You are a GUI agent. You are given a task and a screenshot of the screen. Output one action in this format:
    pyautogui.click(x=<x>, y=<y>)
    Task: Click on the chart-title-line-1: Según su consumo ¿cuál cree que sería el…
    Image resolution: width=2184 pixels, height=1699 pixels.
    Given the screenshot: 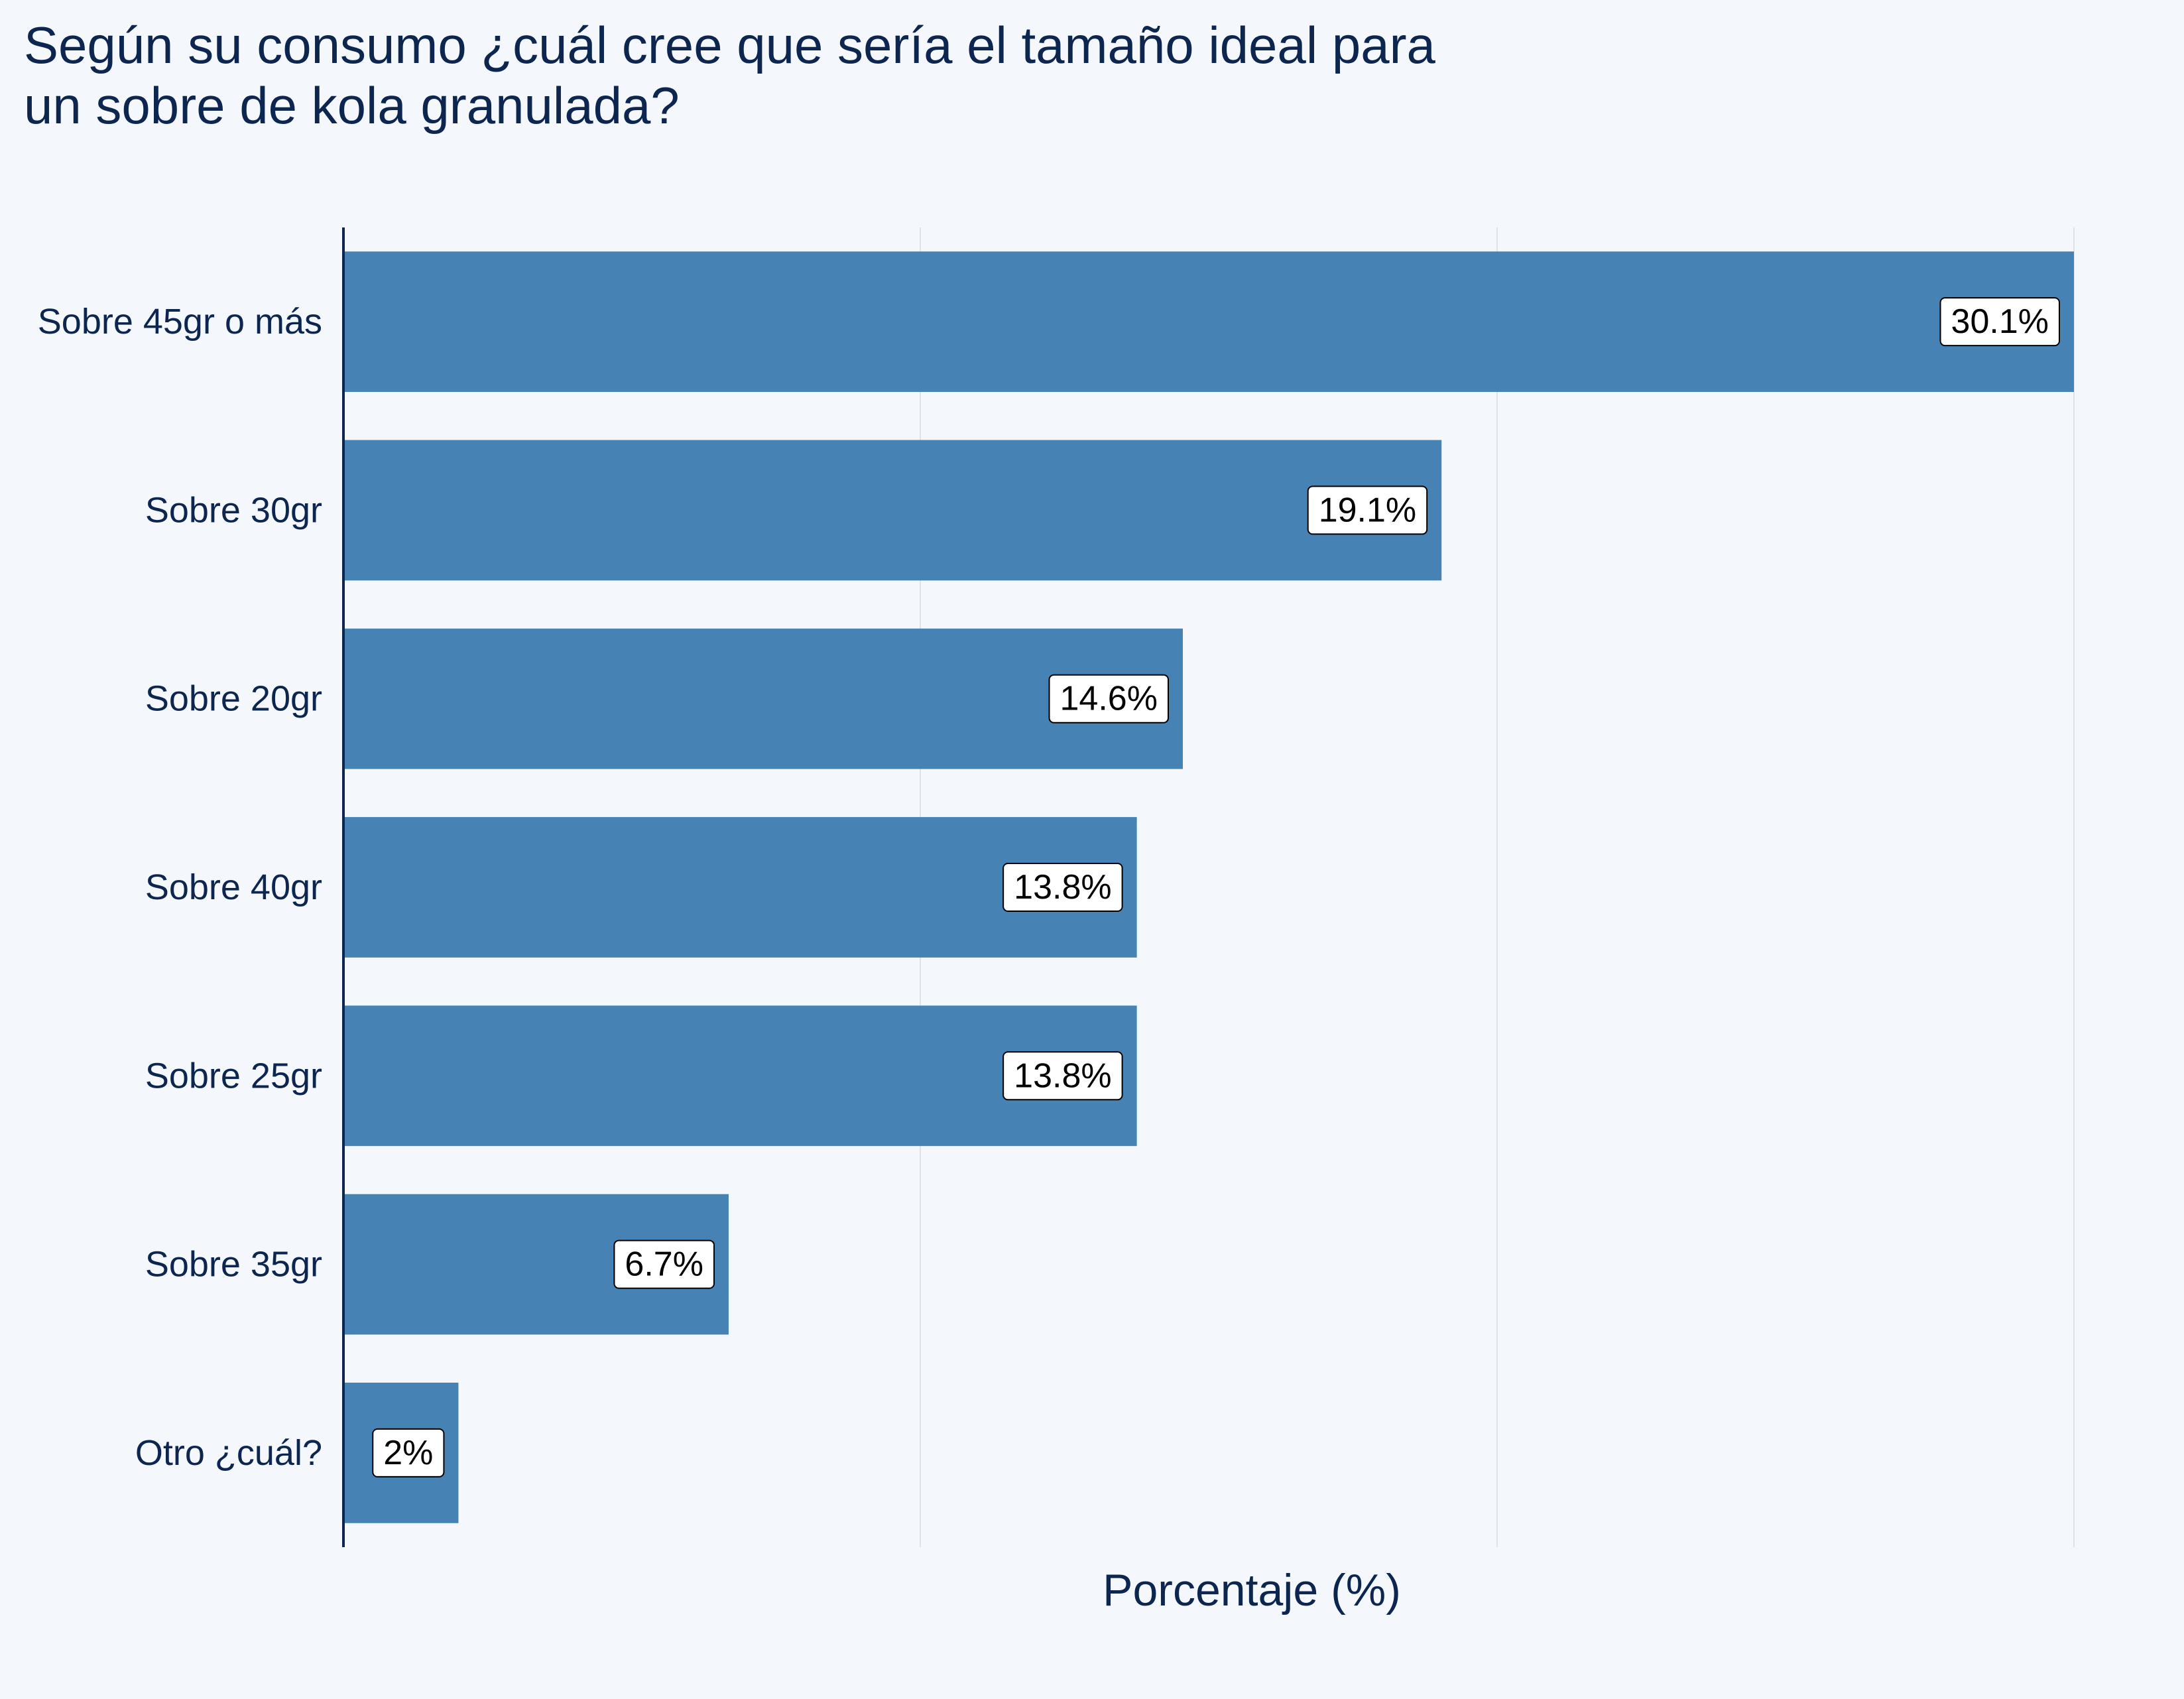 What is the action you would take?
    pyautogui.click(x=730, y=45)
    